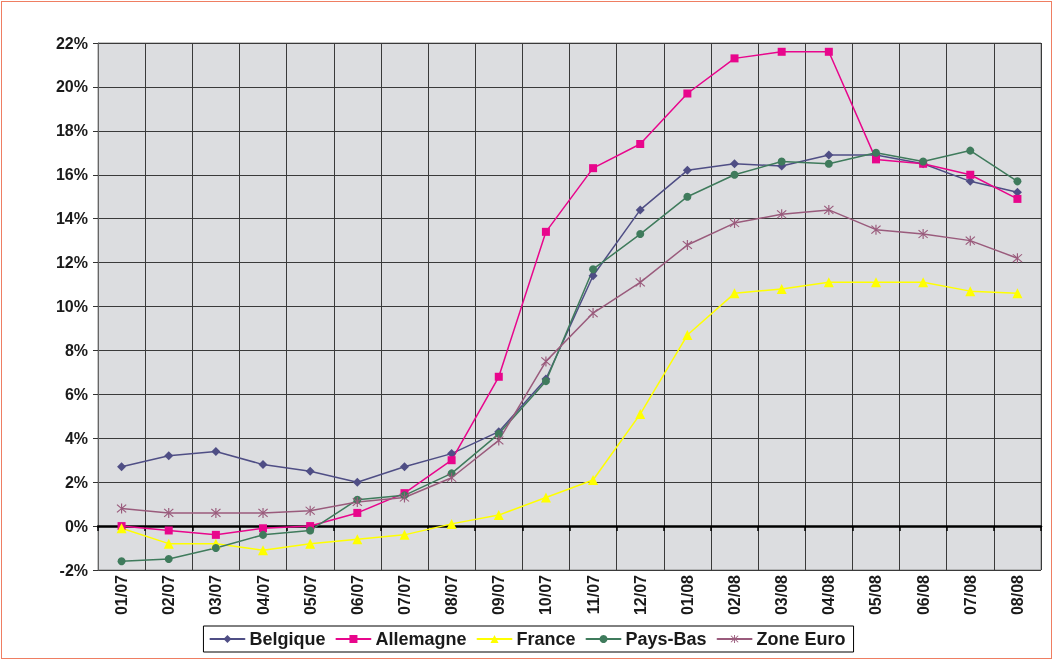 Image resolution: width=1055 pixels, height=662 pixels. What do you see at coordinates (71, 175) in the screenshot?
I see `y-tick-label: 16%` at bounding box center [71, 175].